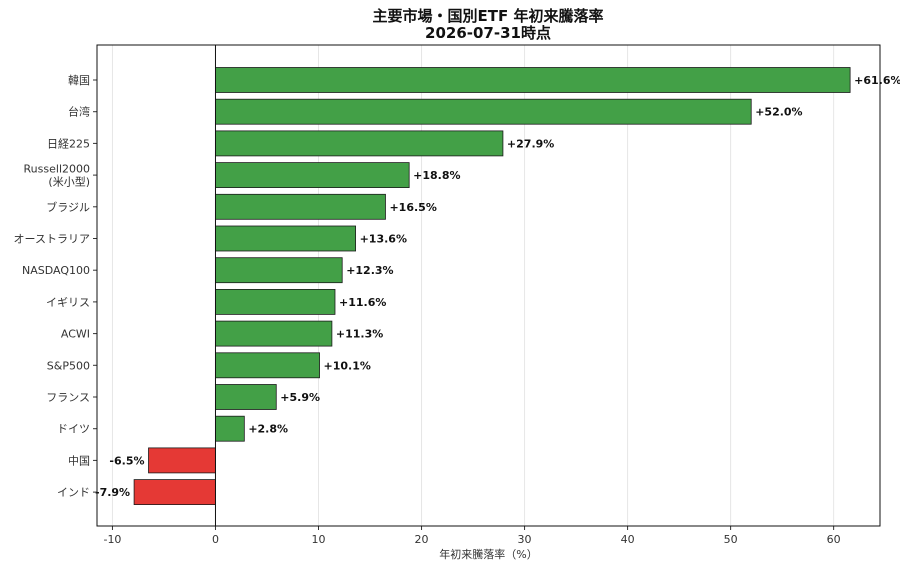 This screenshot has width=900, height=570. I want to click on x-axis-ticks: -10 0 10 20 30 40 50 60, so click(472, 536).